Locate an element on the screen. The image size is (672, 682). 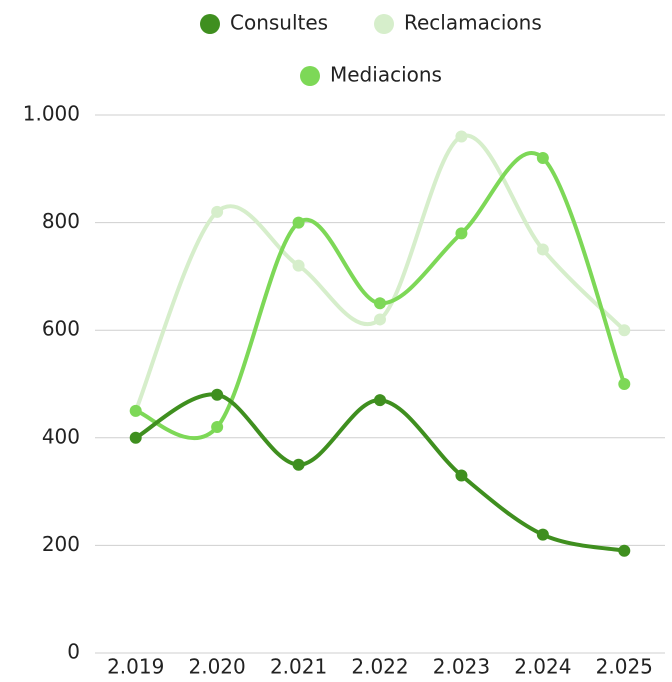
legend-label: Reclamacions is located at coordinates (473, 23).